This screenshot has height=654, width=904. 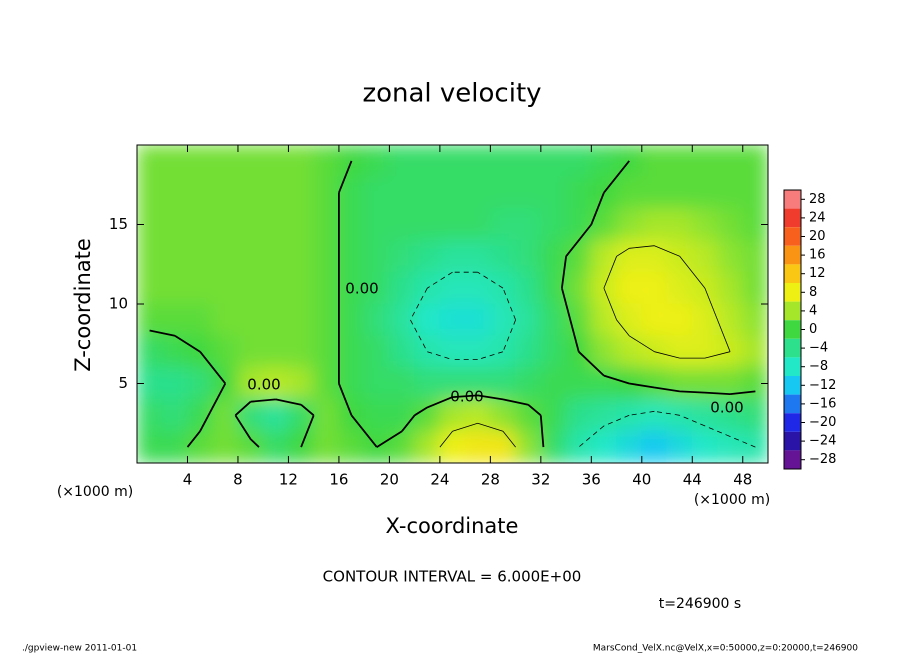 I want to click on x-tick-label: 8, so click(x=238, y=480).